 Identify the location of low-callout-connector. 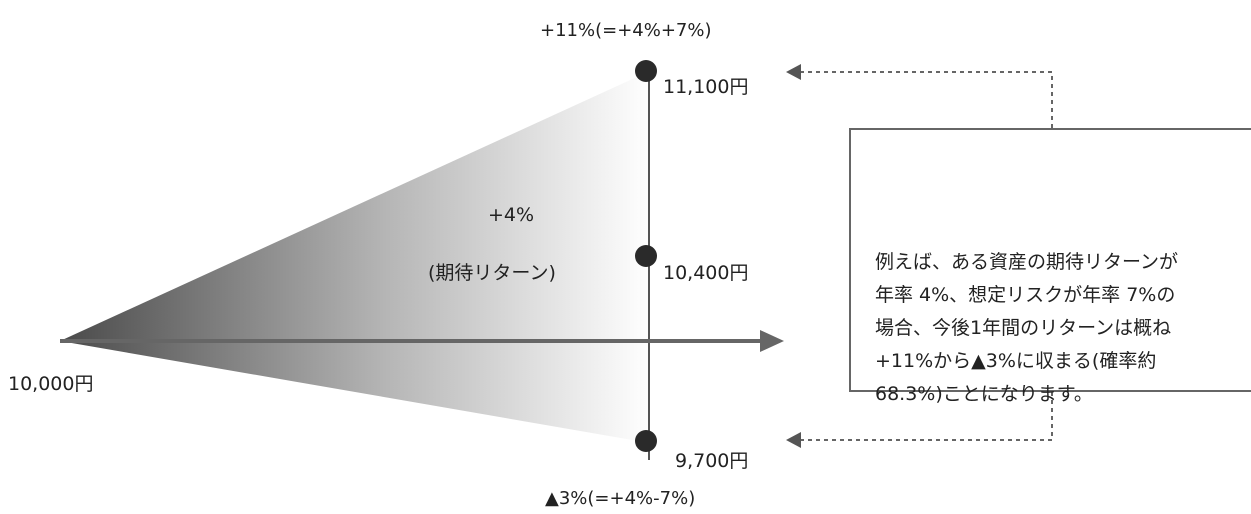
(925, 416).